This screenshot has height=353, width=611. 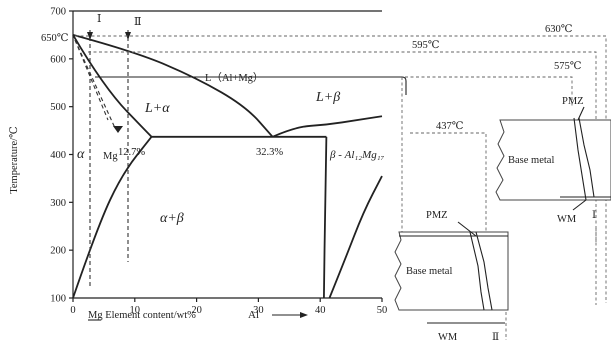 I want to click on panel-upper: PMZ Base metal WM Ⅰ, so click(x=553, y=160).